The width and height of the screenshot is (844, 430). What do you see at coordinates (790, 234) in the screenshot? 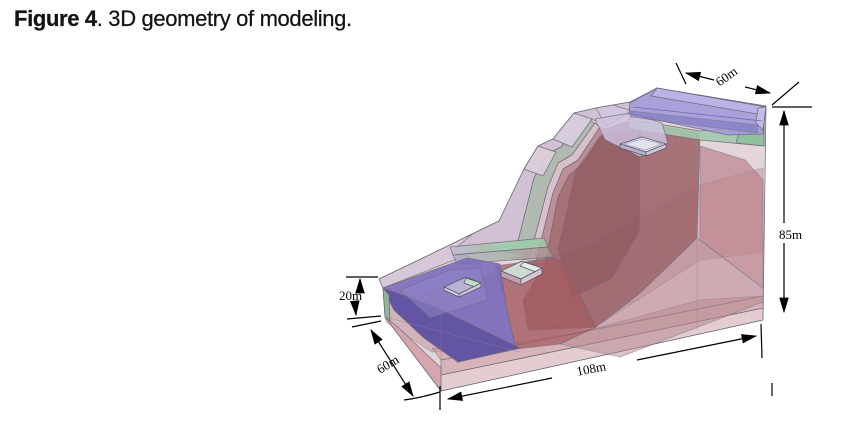
I see `svg-text: 85m` at bounding box center [790, 234].